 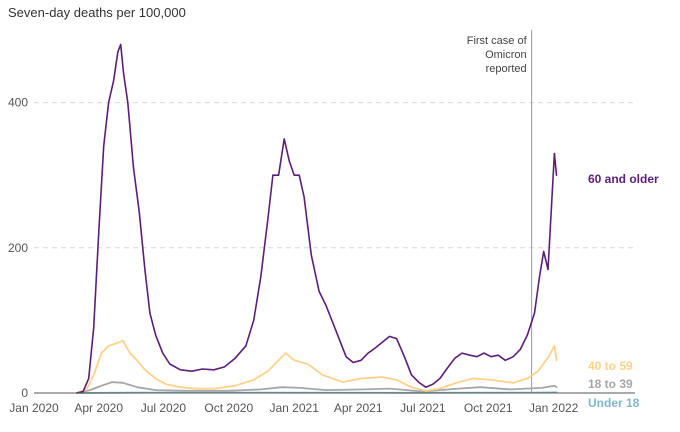 What do you see at coordinates (500, 211) in the screenshot?
I see `annotations: First case of Omicron reported` at bounding box center [500, 211].